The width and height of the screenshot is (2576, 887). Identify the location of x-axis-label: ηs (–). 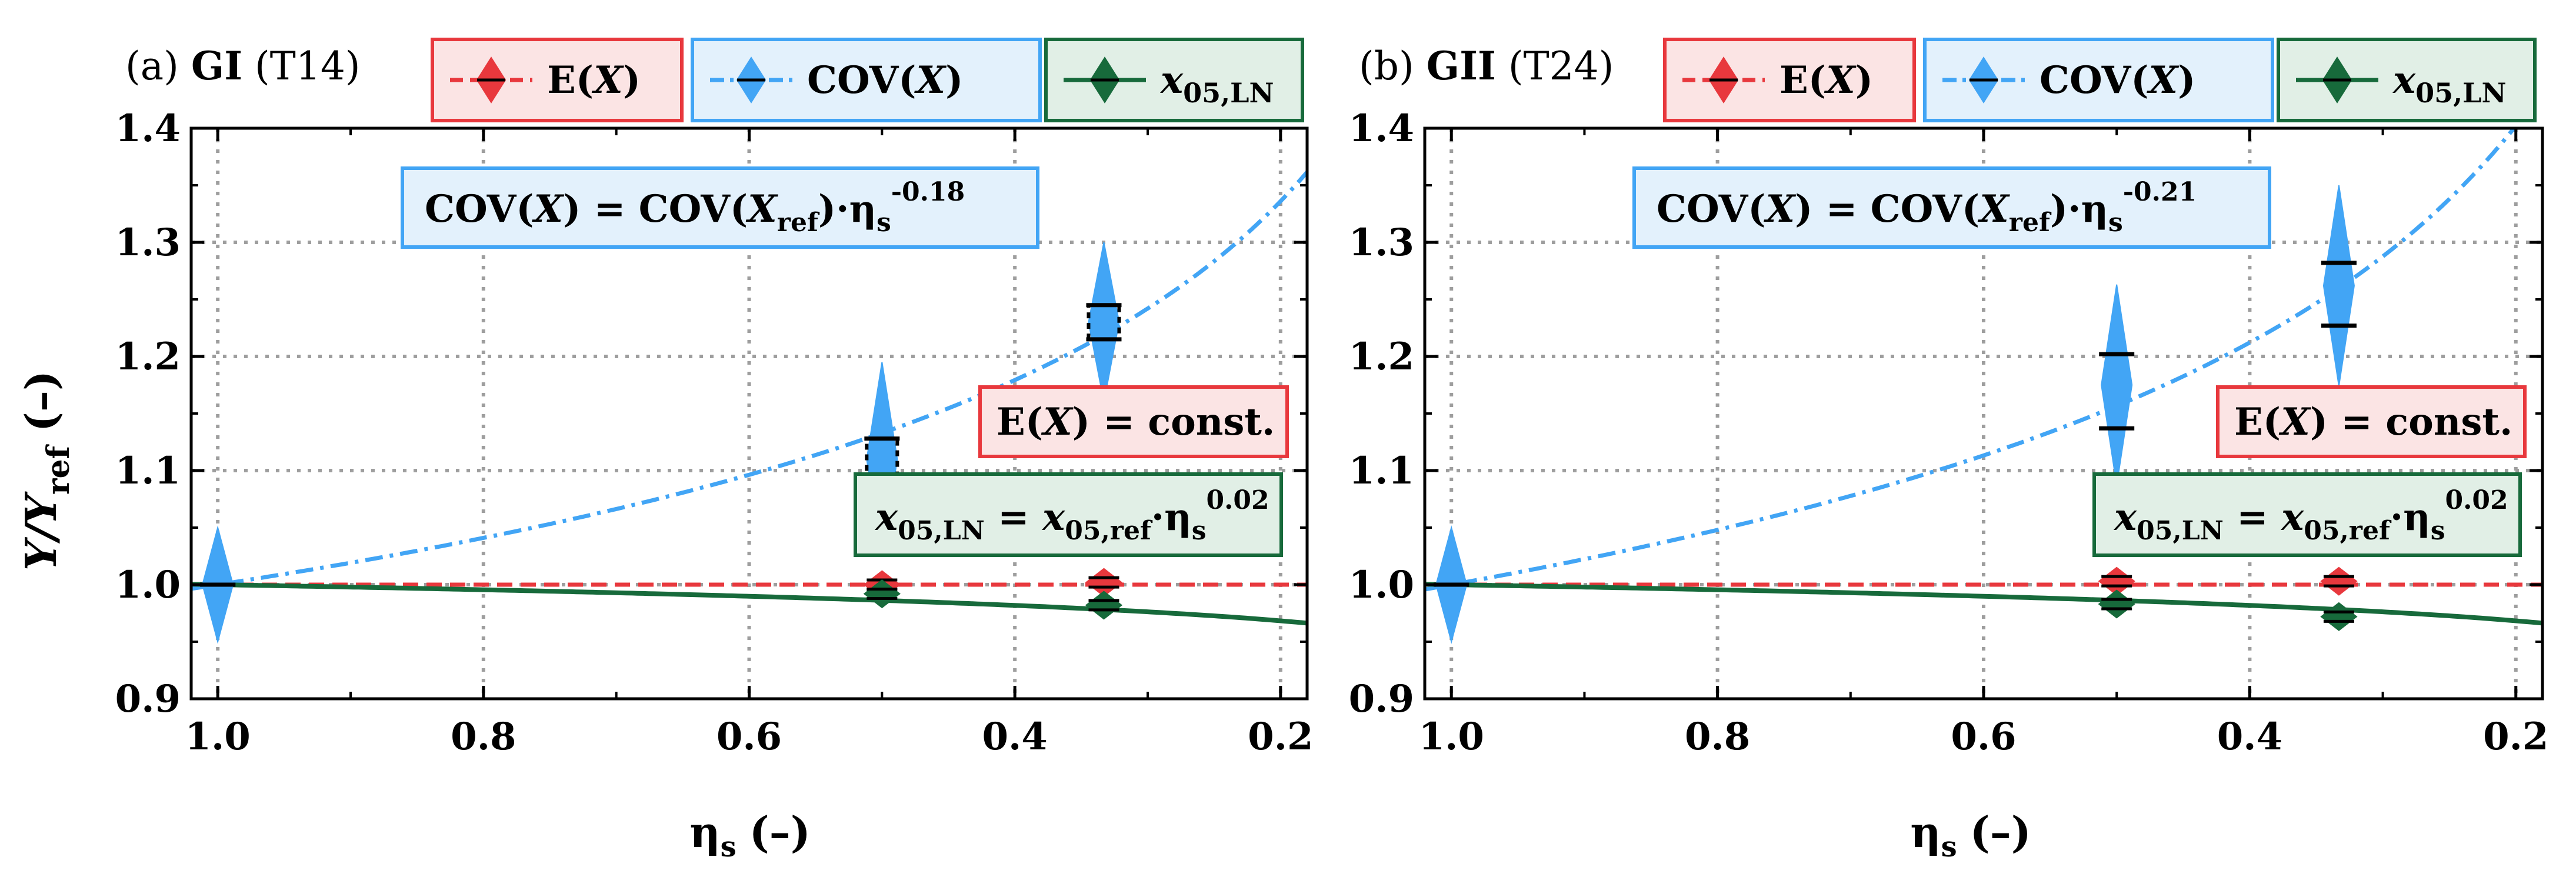
(750, 835).